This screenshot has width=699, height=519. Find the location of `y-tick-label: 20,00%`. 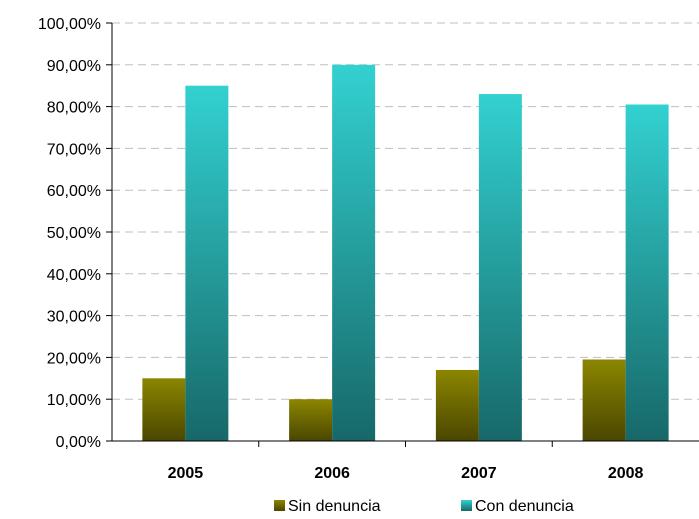

y-tick-label: 20,00% is located at coordinates (74, 358).